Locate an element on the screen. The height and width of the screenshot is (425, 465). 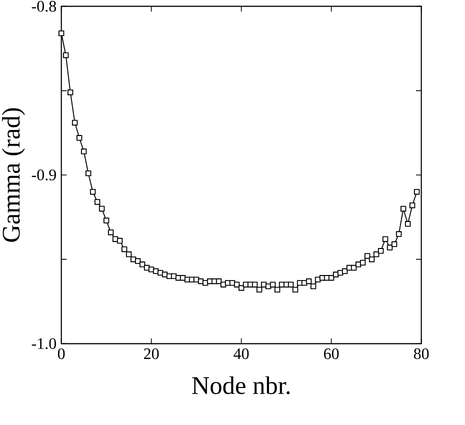
x-tick-label: 0 is located at coordinates (61, 354).